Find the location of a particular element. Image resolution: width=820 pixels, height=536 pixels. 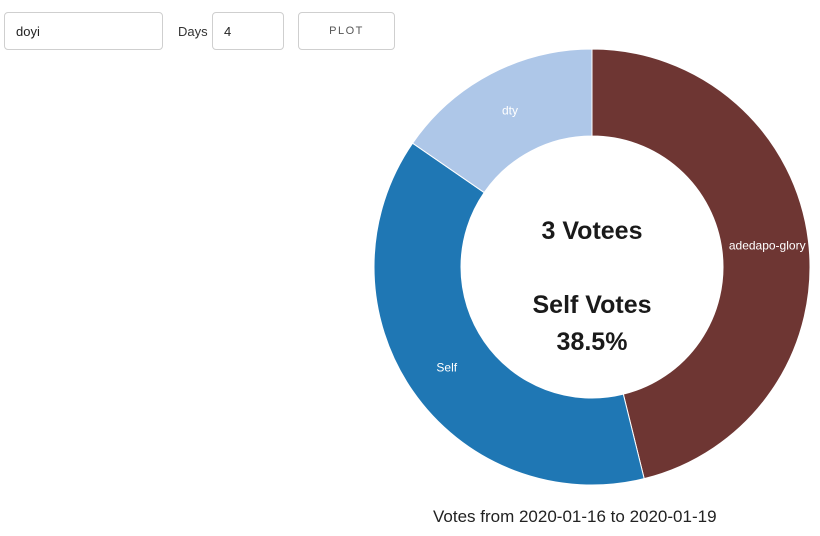

slice-label-self: Self is located at coordinates (446, 367).